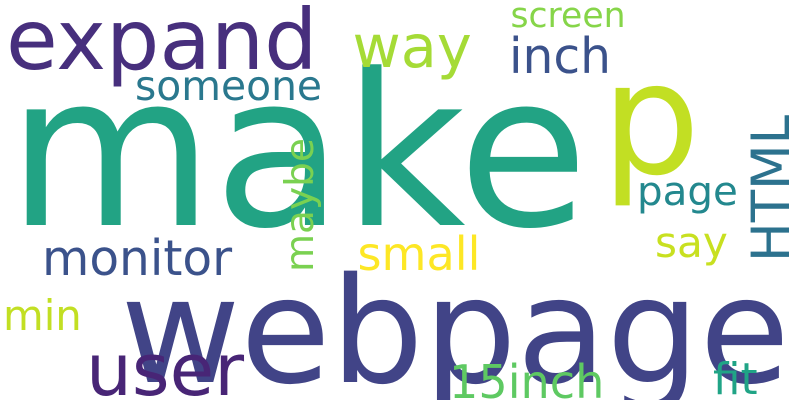  I want to click on word-monitor: monitor, so click(137, 258).